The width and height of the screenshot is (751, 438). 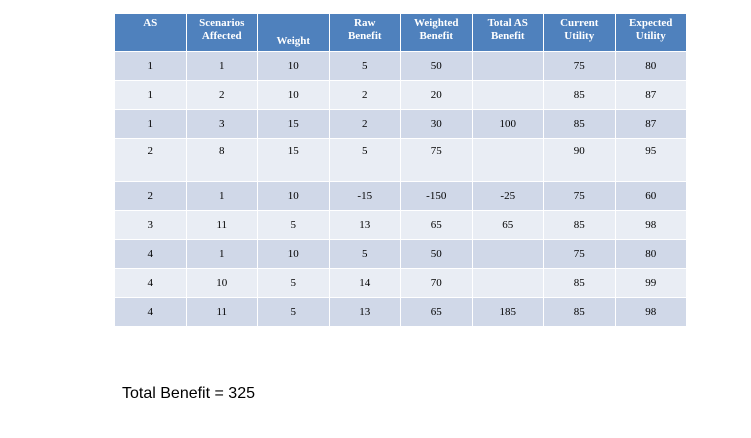 What do you see at coordinates (507, 225) in the screenshot?
I see `cell-total-as-benefit: 65` at bounding box center [507, 225].